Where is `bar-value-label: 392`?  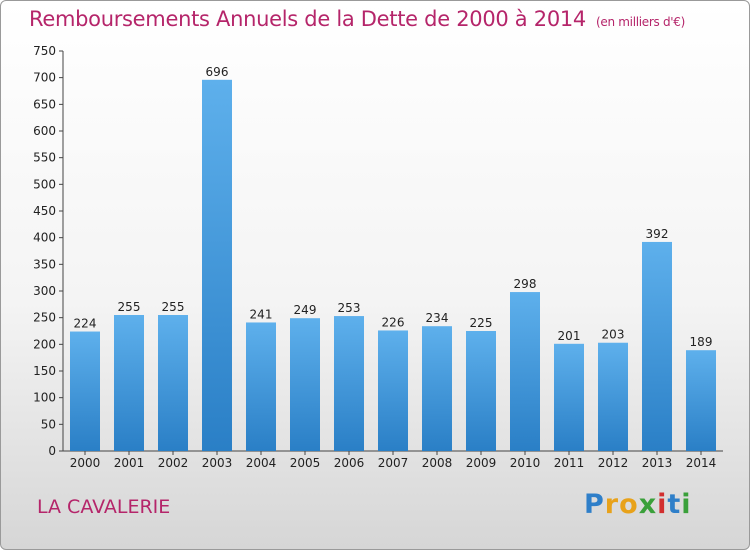 bar-value-label: 392 is located at coordinates (657, 234).